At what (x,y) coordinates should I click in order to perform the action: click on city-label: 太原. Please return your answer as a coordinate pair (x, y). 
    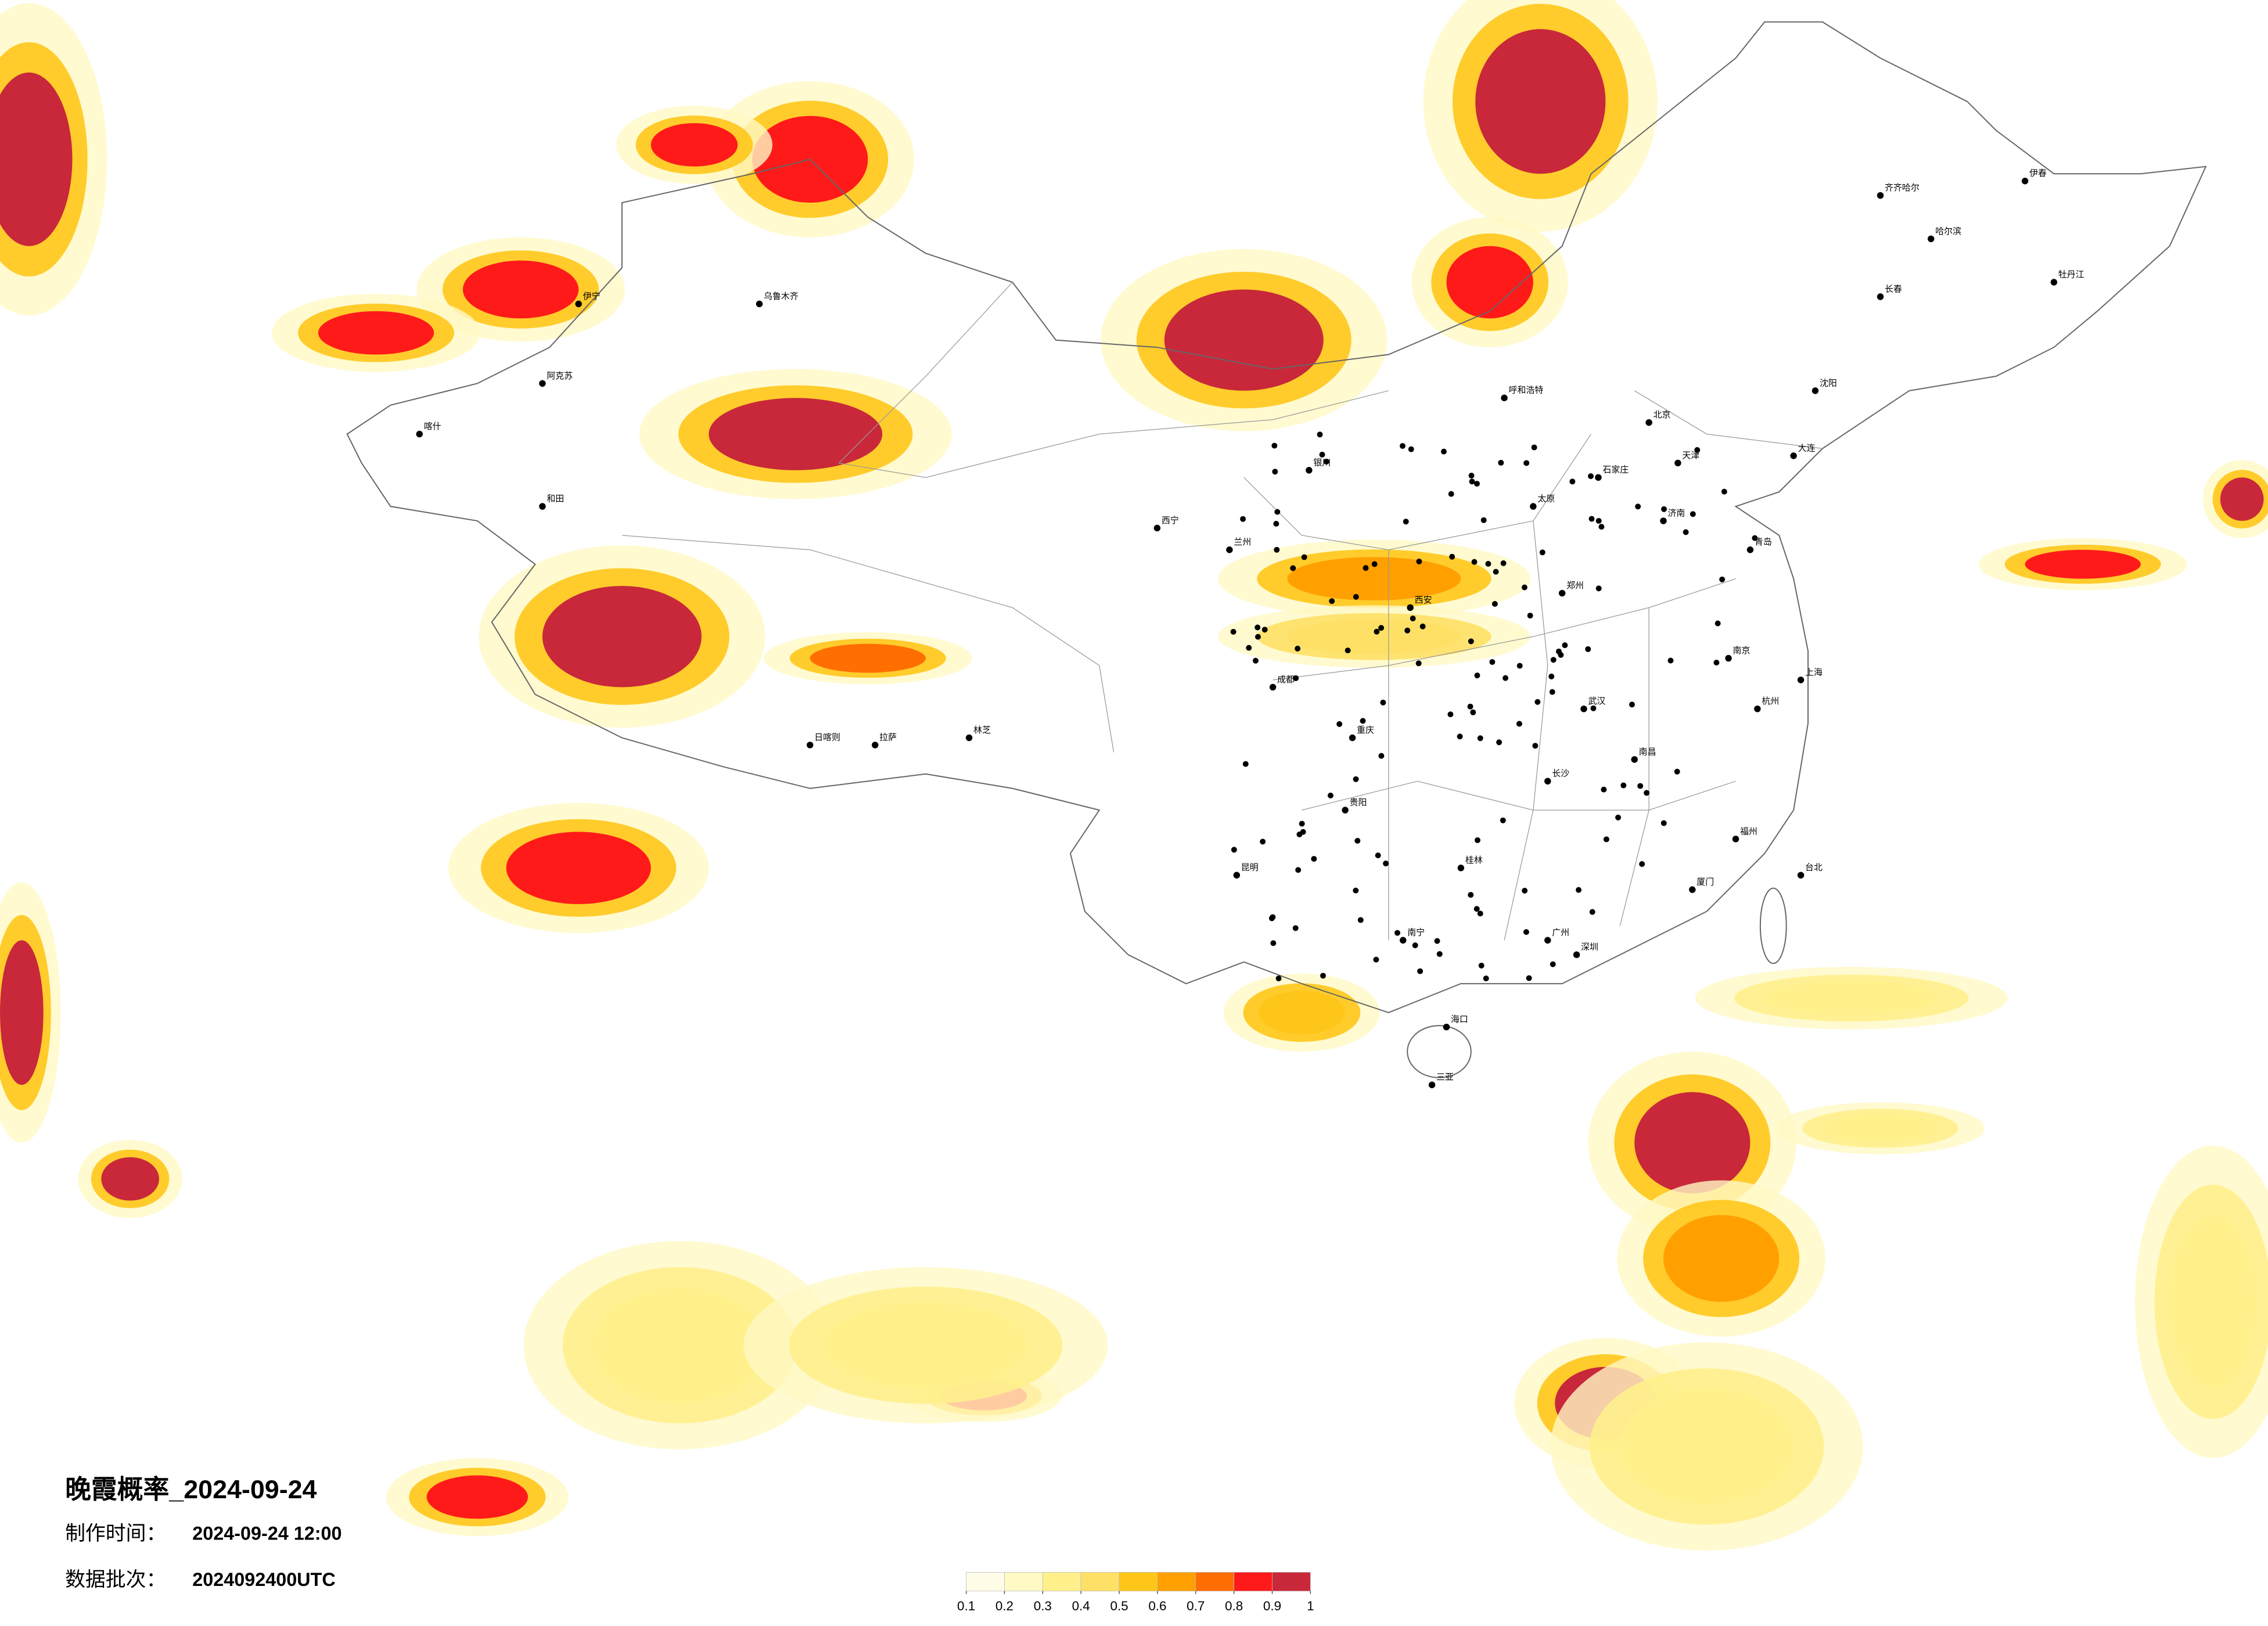
    Looking at the image, I should click on (1546, 499).